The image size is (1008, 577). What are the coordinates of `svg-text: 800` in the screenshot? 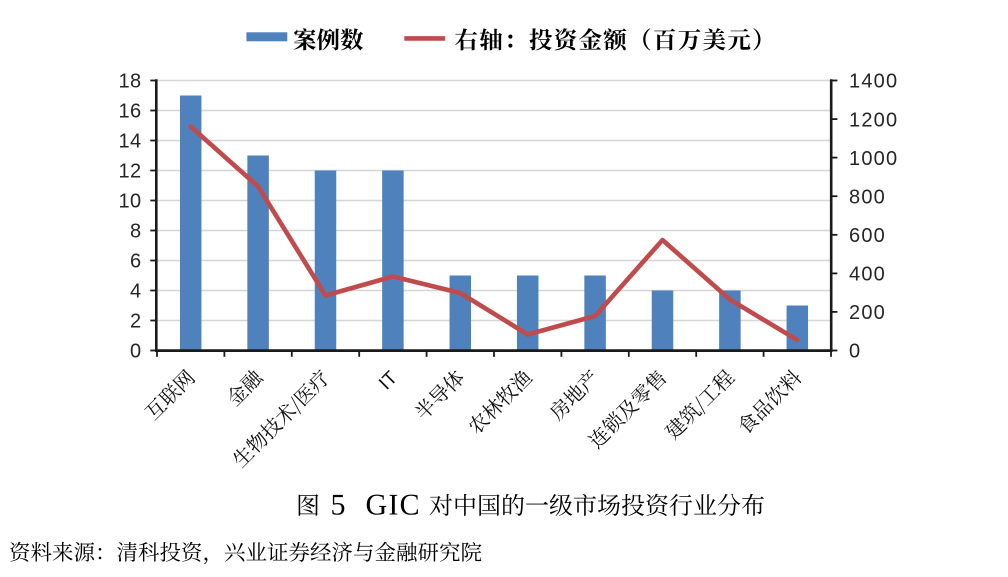 It's located at (867, 197).